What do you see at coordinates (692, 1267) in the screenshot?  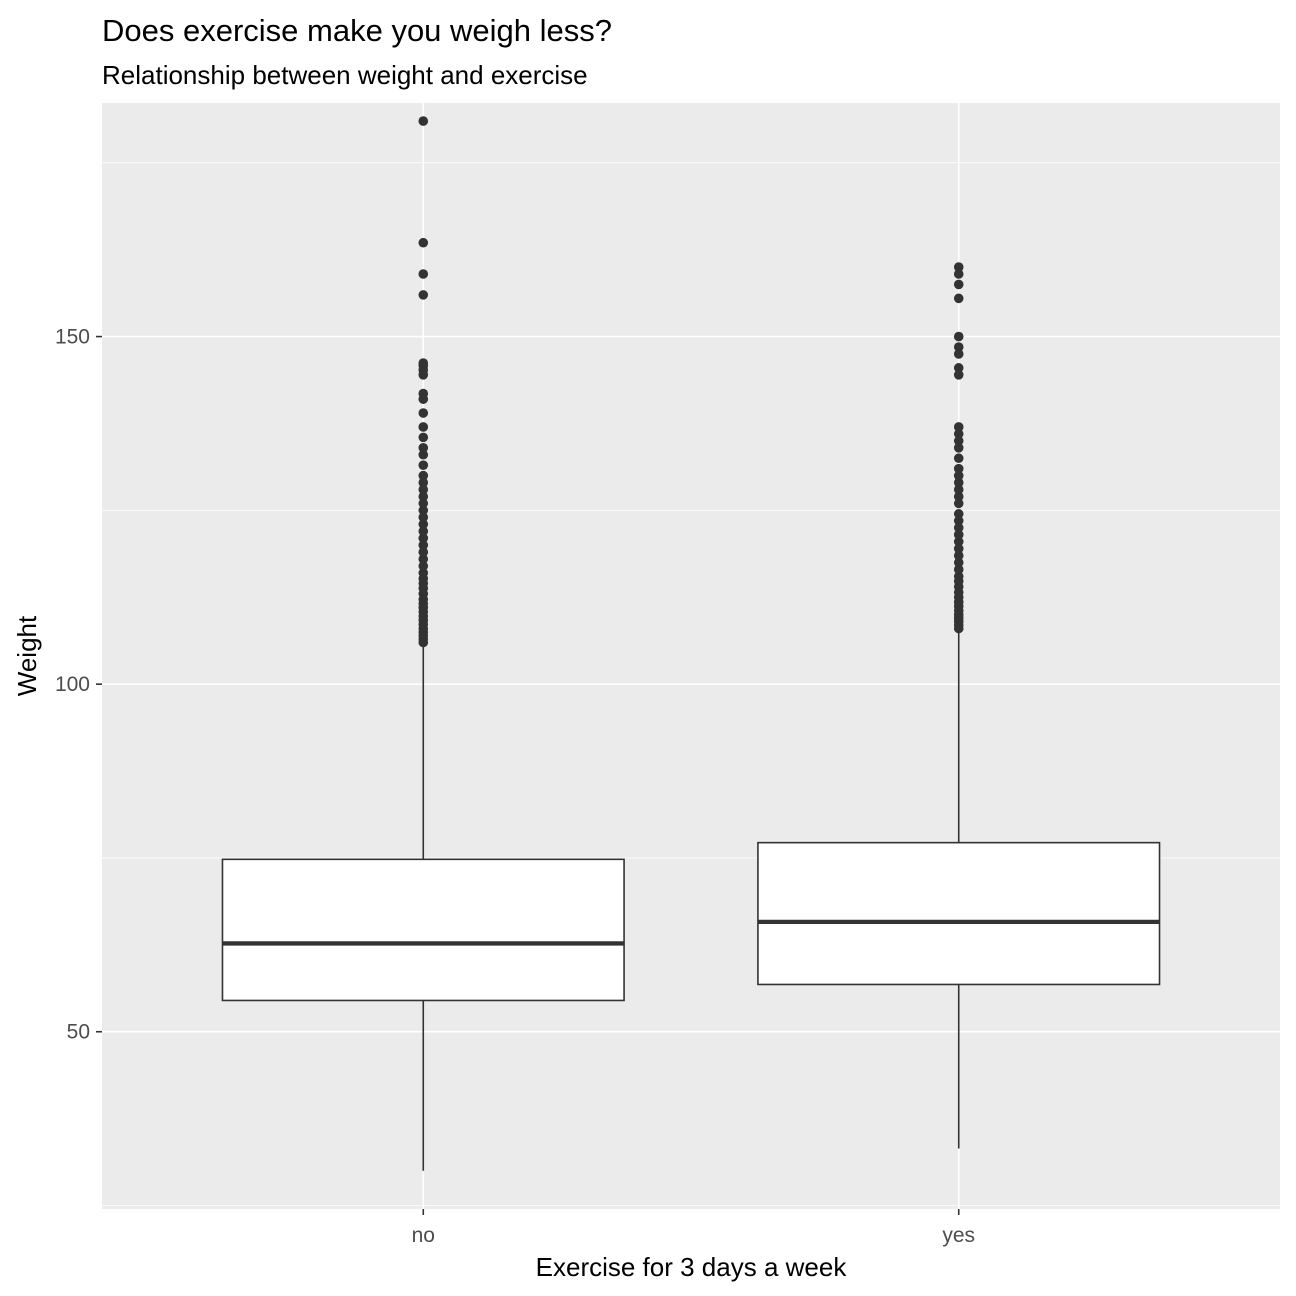 I see `x-axis-title: Exercise for 3 days a week` at bounding box center [692, 1267].